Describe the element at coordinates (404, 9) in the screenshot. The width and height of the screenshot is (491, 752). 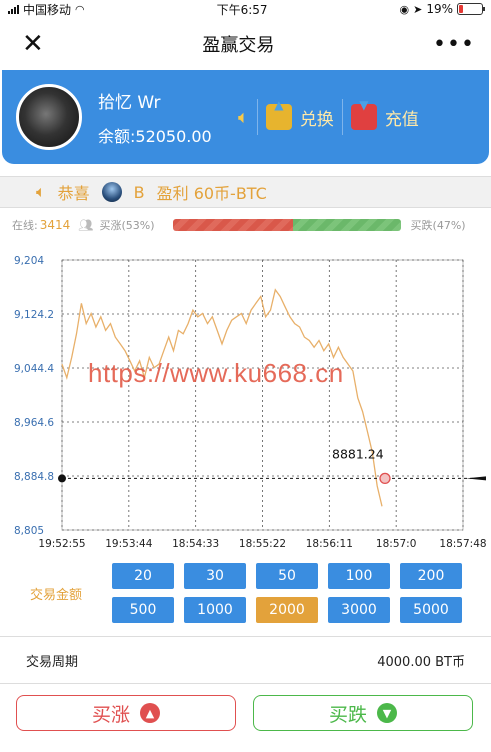
I see `lock-rotation-icon: ◉` at that location.